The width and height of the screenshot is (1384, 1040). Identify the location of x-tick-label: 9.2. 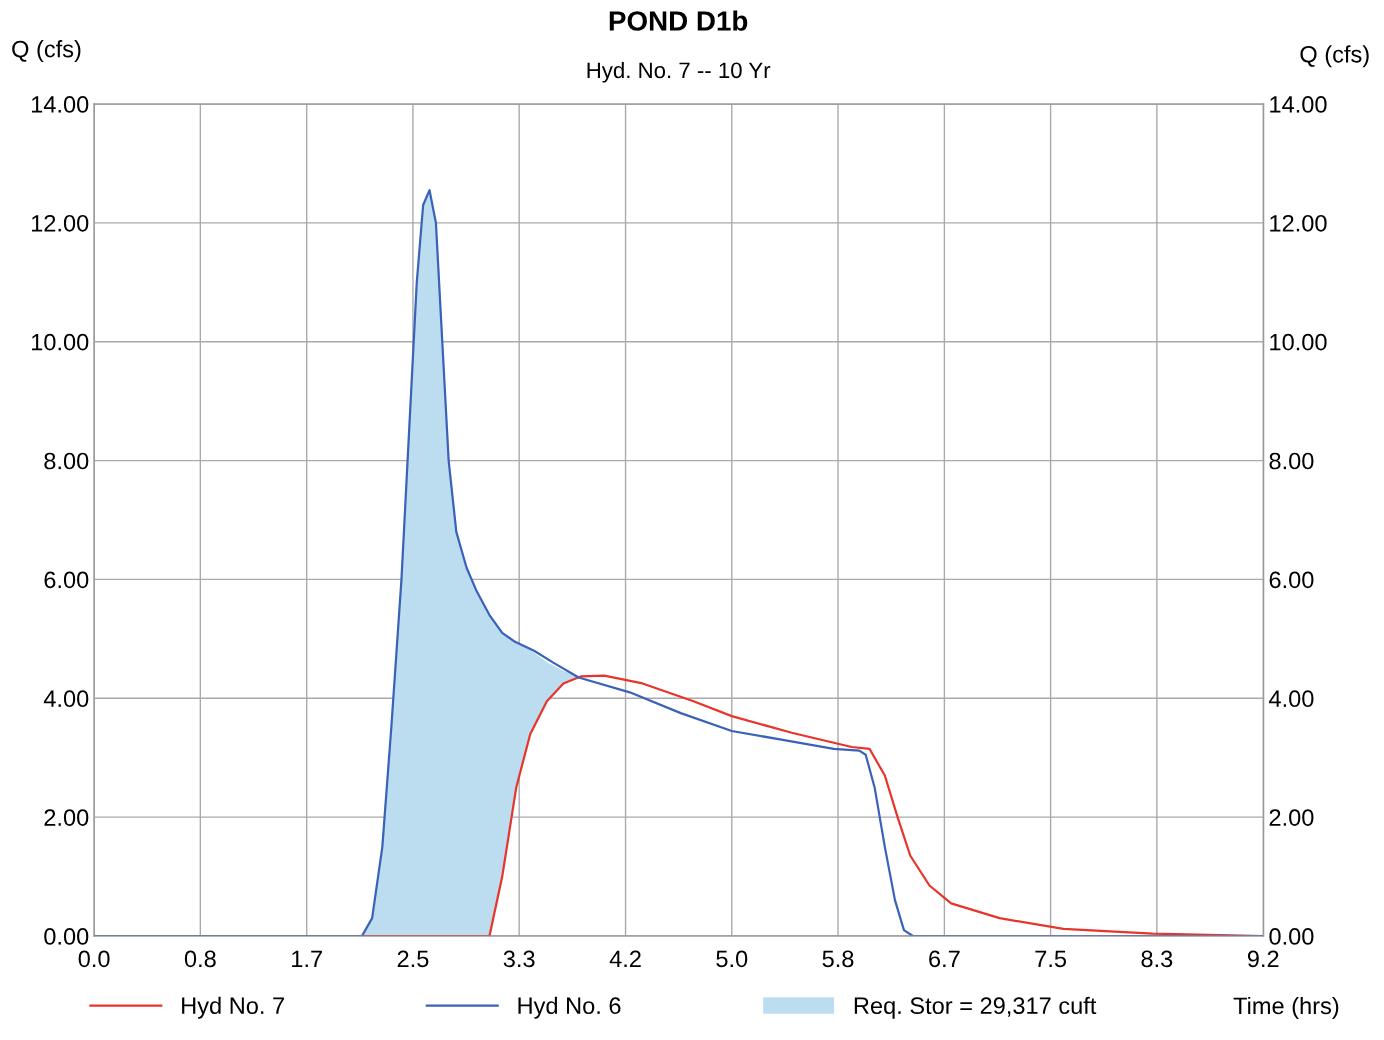
(1263, 959).